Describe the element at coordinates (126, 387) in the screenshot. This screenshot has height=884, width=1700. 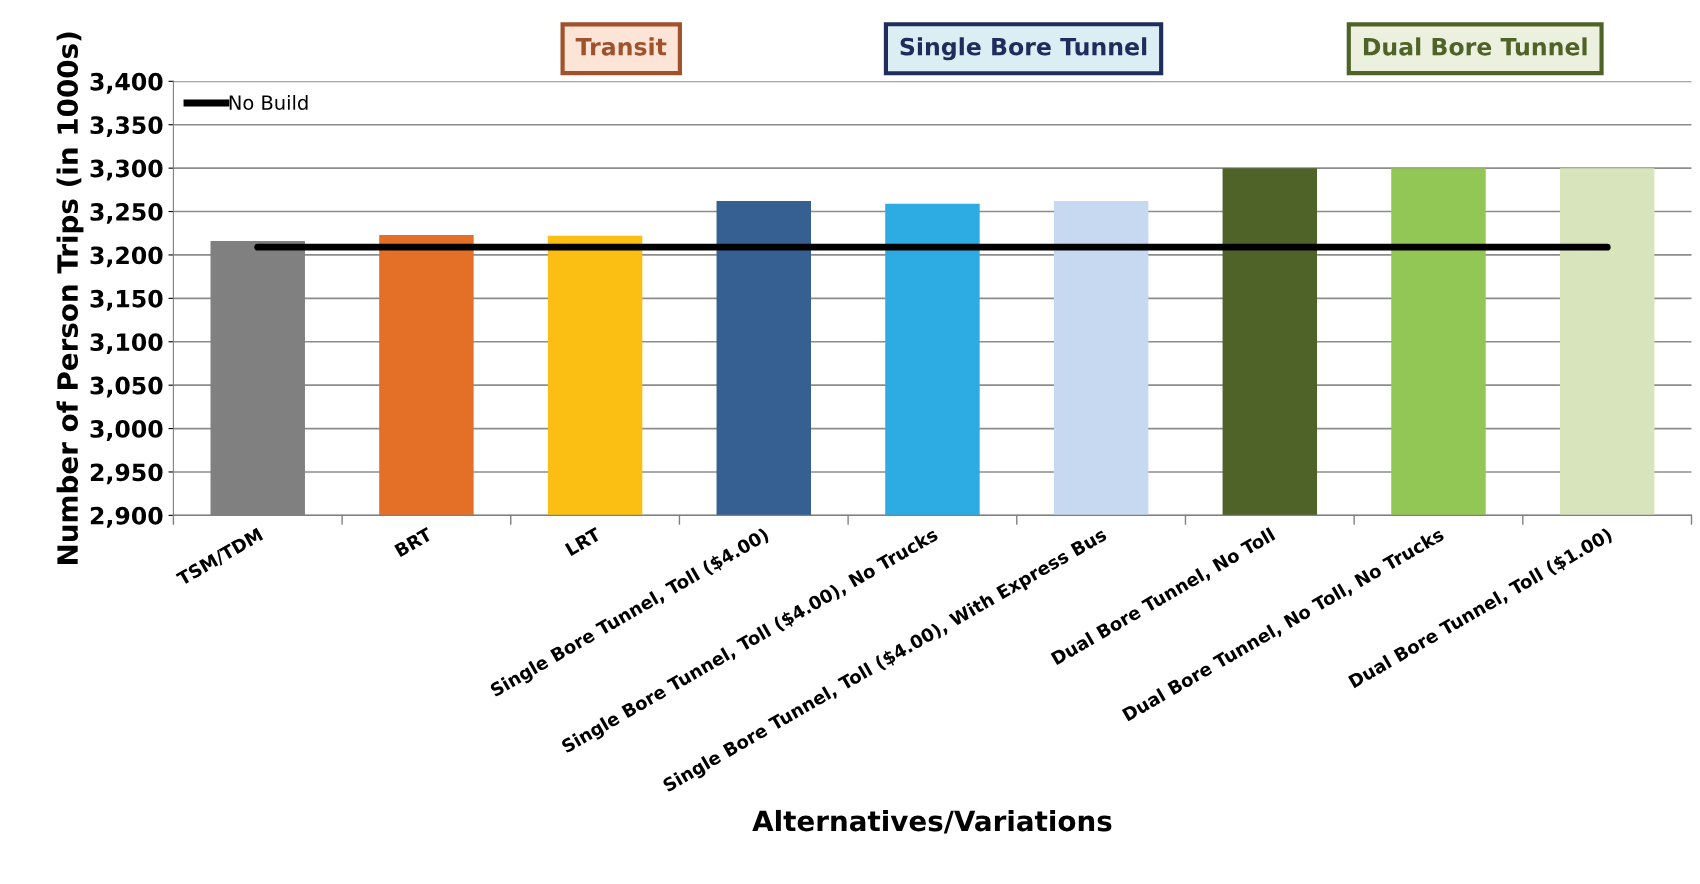
I see `y-tick-label: 3,050` at that location.